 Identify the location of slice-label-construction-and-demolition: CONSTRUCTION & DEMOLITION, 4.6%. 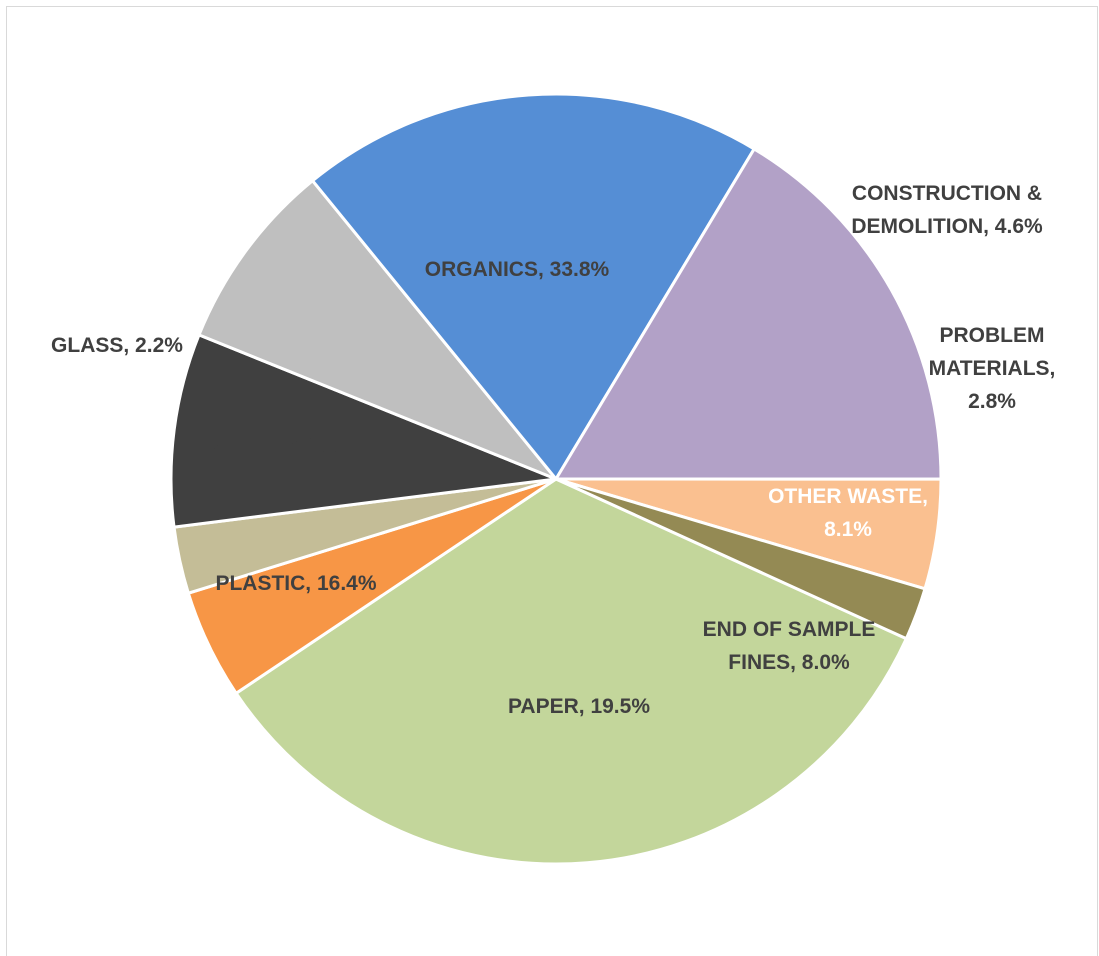
(947, 210).